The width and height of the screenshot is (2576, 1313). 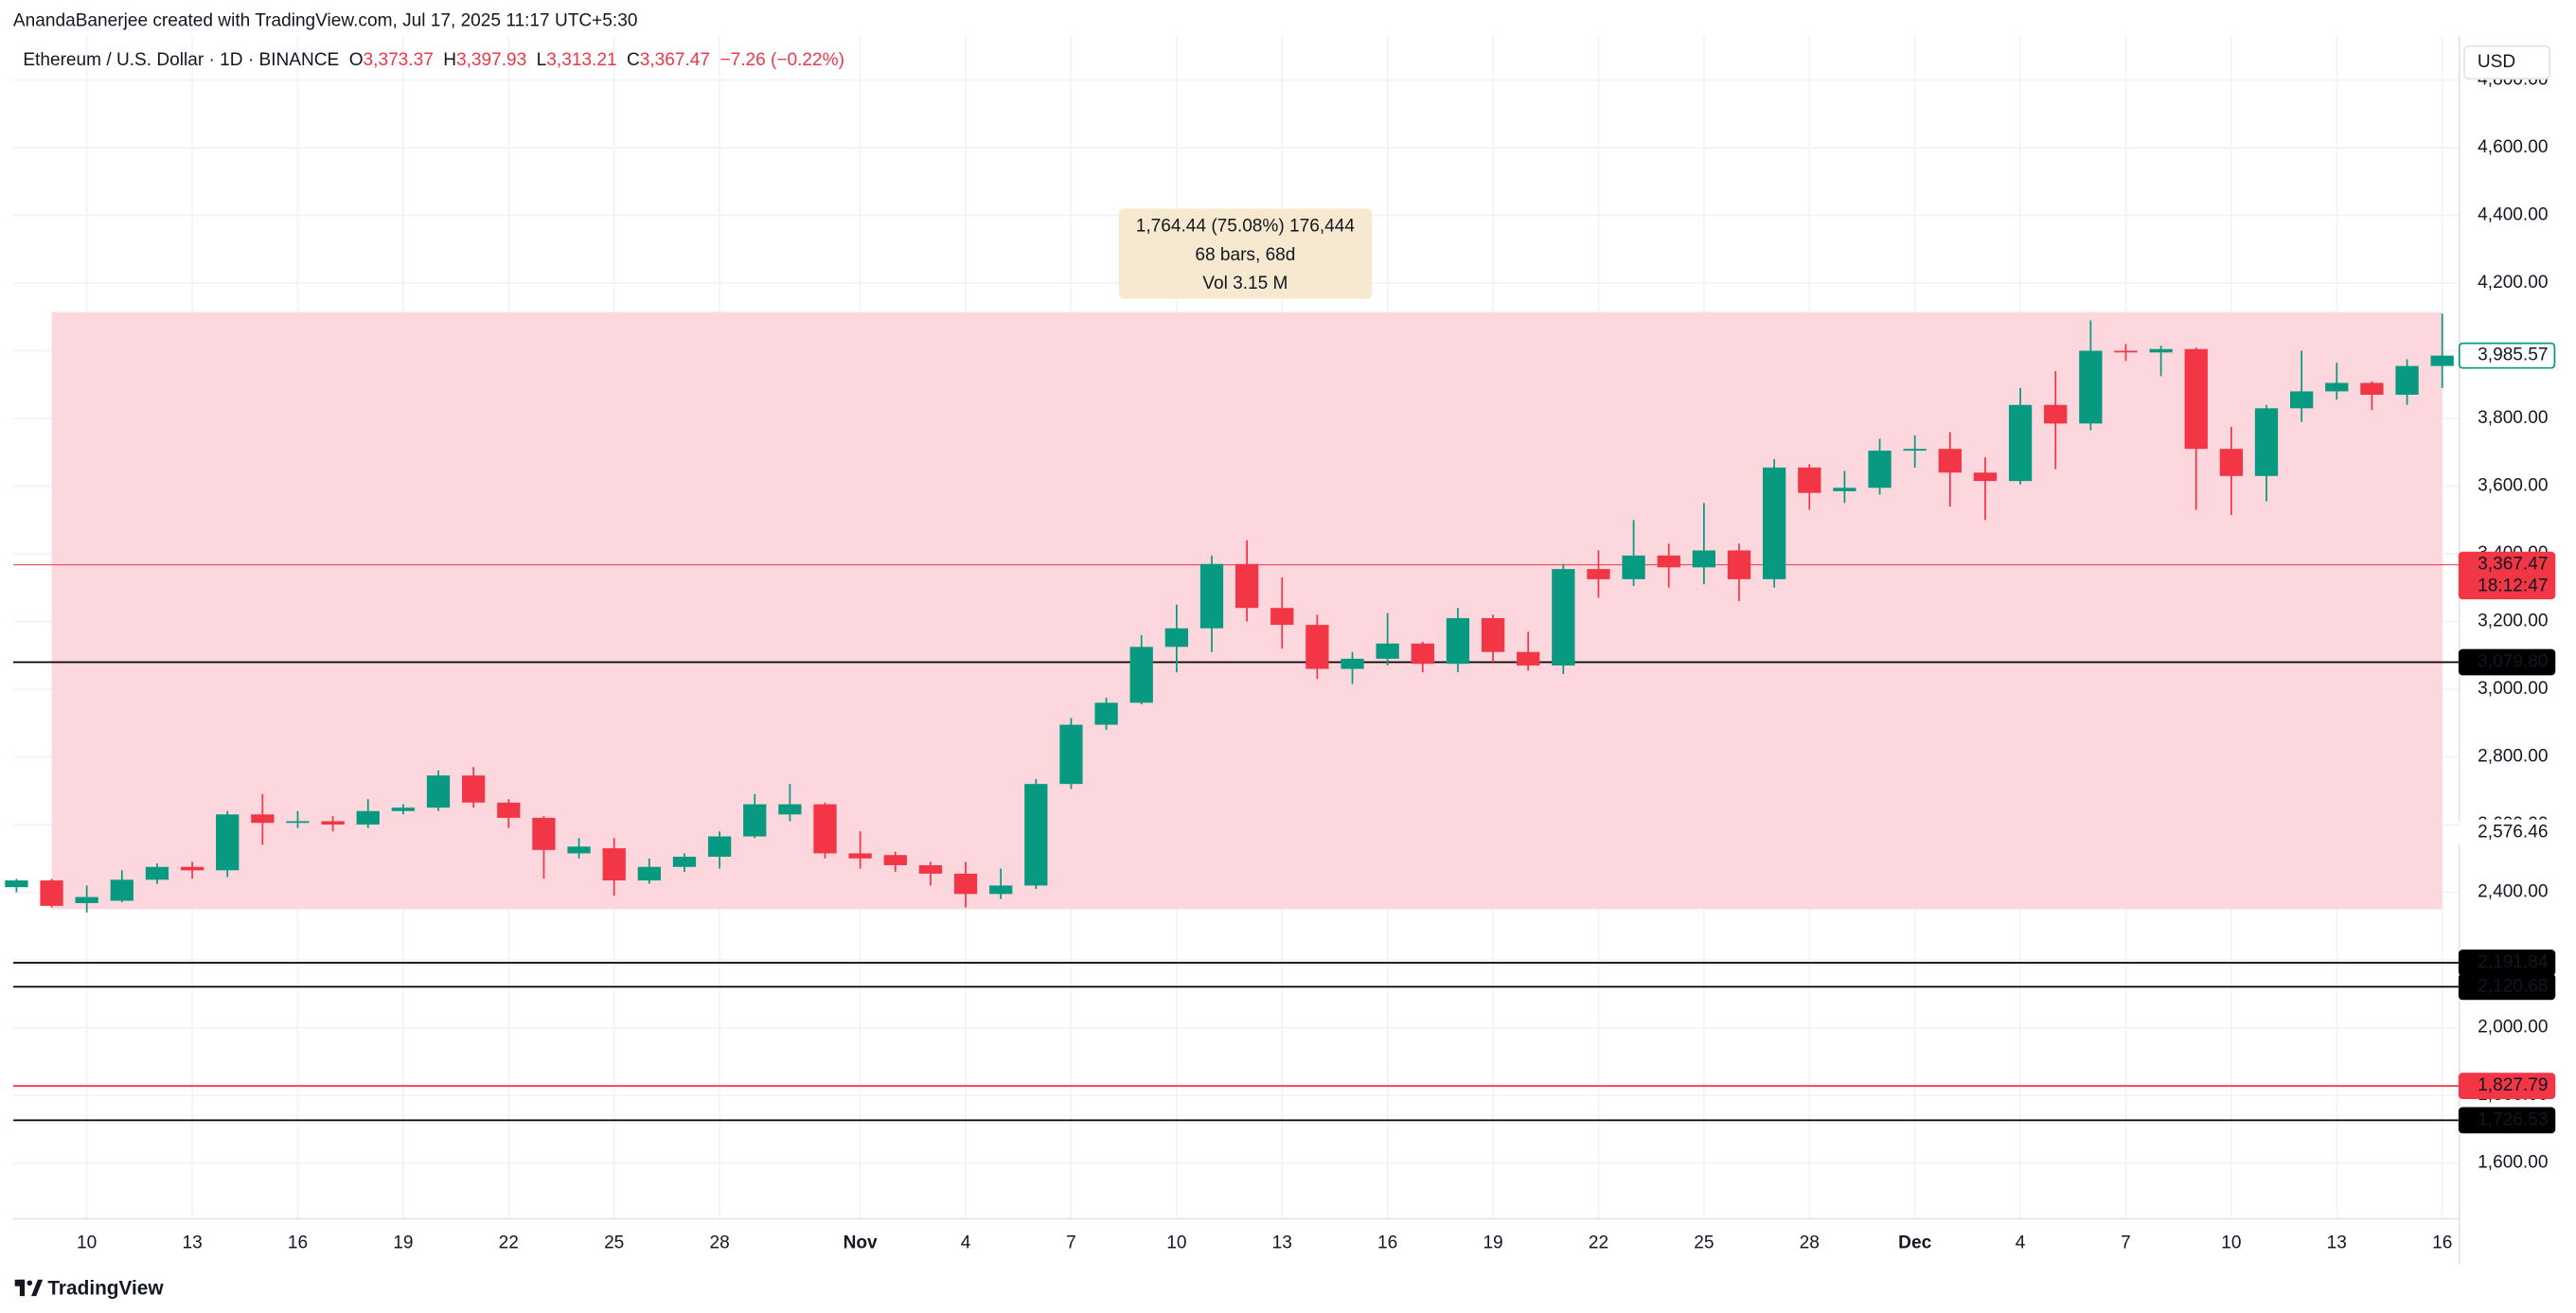 I want to click on ohlc-key: H, so click(x=450, y=60).